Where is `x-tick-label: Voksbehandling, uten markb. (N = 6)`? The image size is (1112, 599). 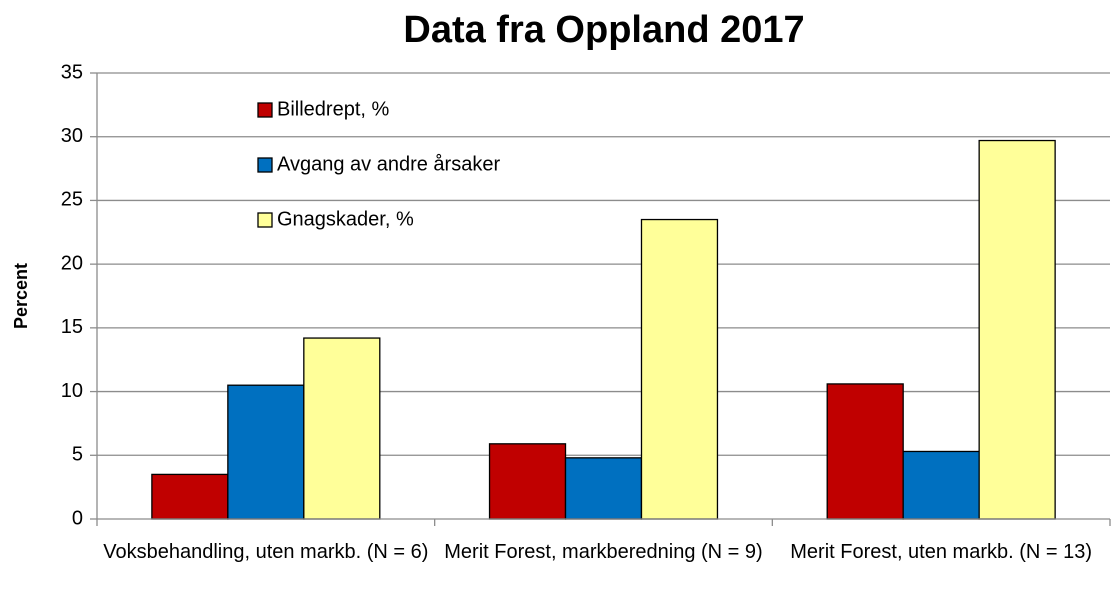 x-tick-label: Voksbehandling, uten markb. (N = 6) is located at coordinates (266, 552).